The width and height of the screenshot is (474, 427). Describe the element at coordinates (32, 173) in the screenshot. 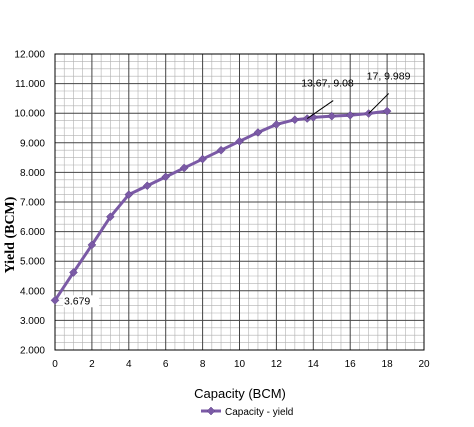

I see `y-tick-label: 8.000` at that location.